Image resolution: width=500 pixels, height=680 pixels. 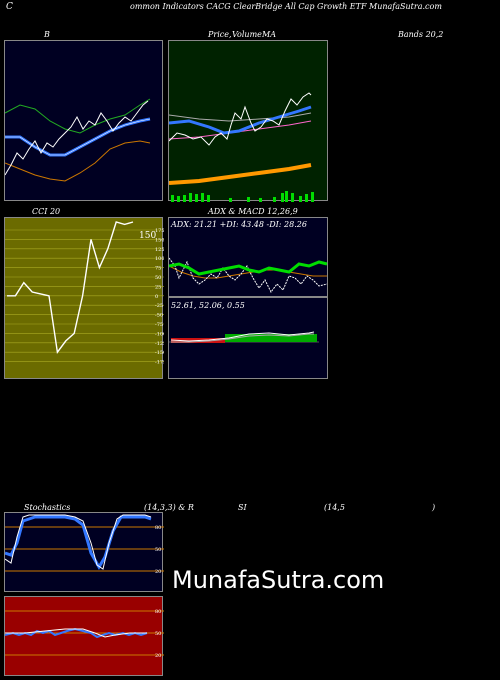 I want to click on macd-panel, so click(x=248, y=338).